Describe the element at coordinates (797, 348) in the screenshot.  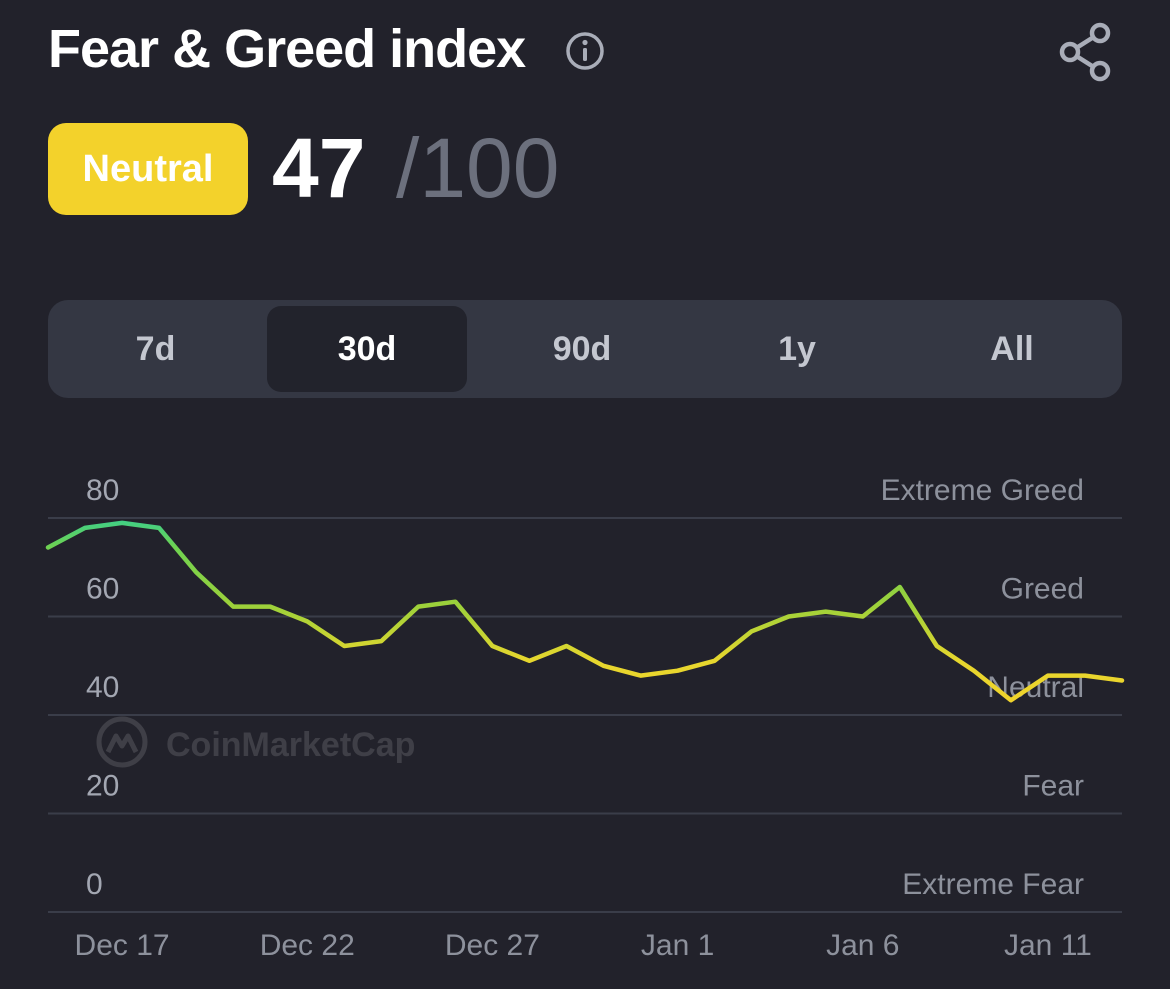
I see `tab-1y: 1y` at that location.